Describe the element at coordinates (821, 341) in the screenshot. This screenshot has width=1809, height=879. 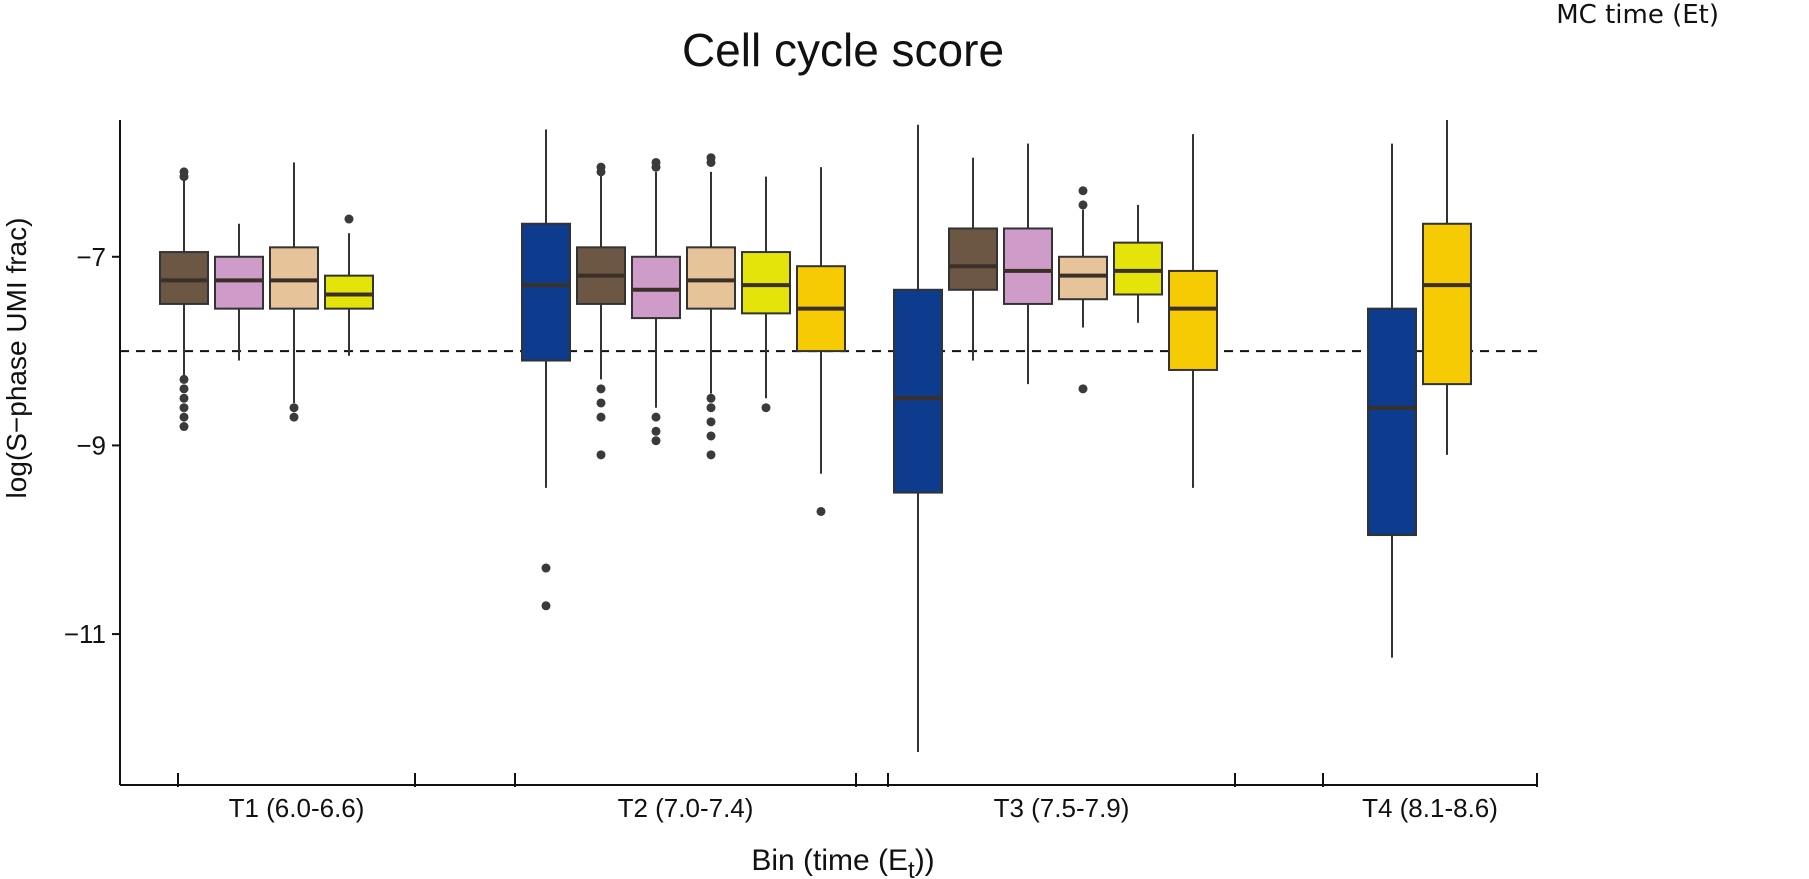
I see `box-2-gold` at that location.